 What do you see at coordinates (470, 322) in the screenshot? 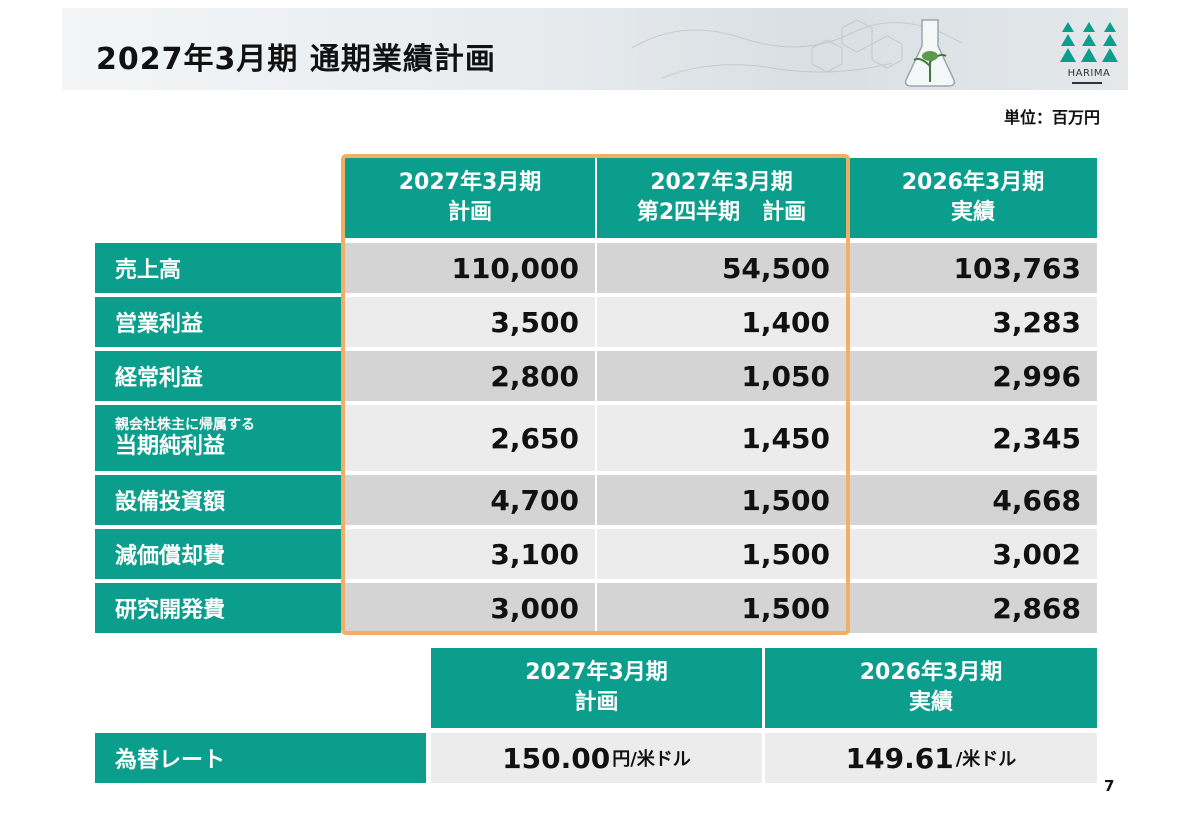
I see `table-cell: 3,500` at bounding box center [470, 322].